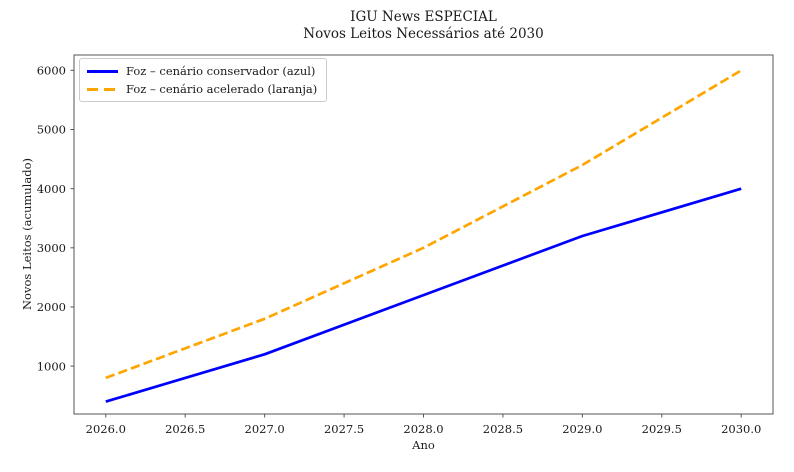 The height and width of the screenshot is (472, 794). Describe the element at coordinates (51, 307) in the screenshot. I see `y-tick-label: 2000` at that location.